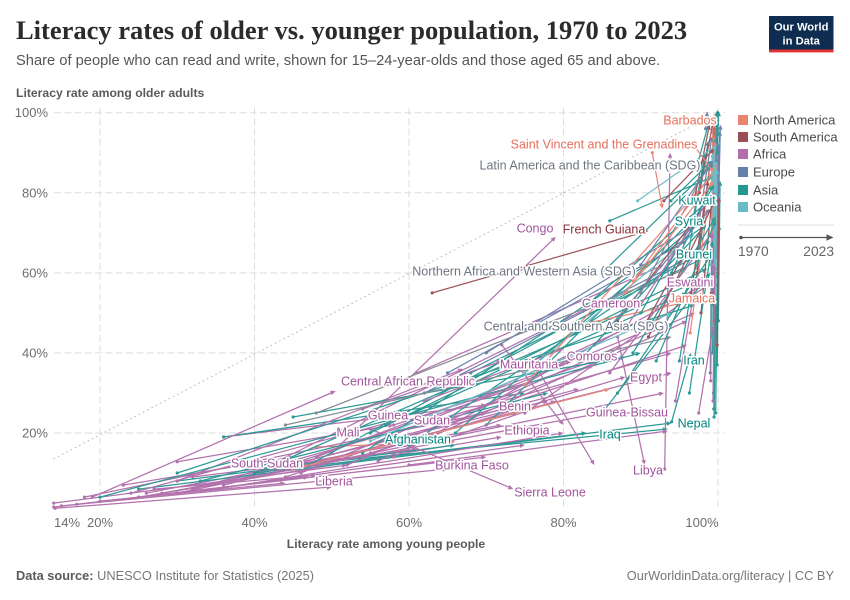 The height and width of the screenshot is (600, 850). I want to click on svg-text: Syria, so click(689, 222).